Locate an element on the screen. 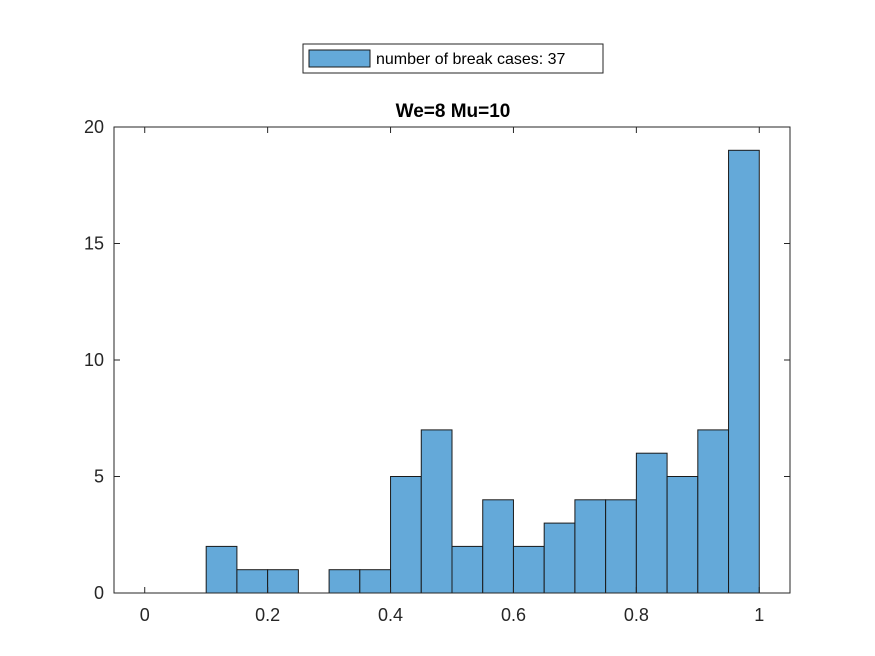 This screenshot has width=875, height=656. legend: number of break cases: 37 is located at coordinates (453, 58).